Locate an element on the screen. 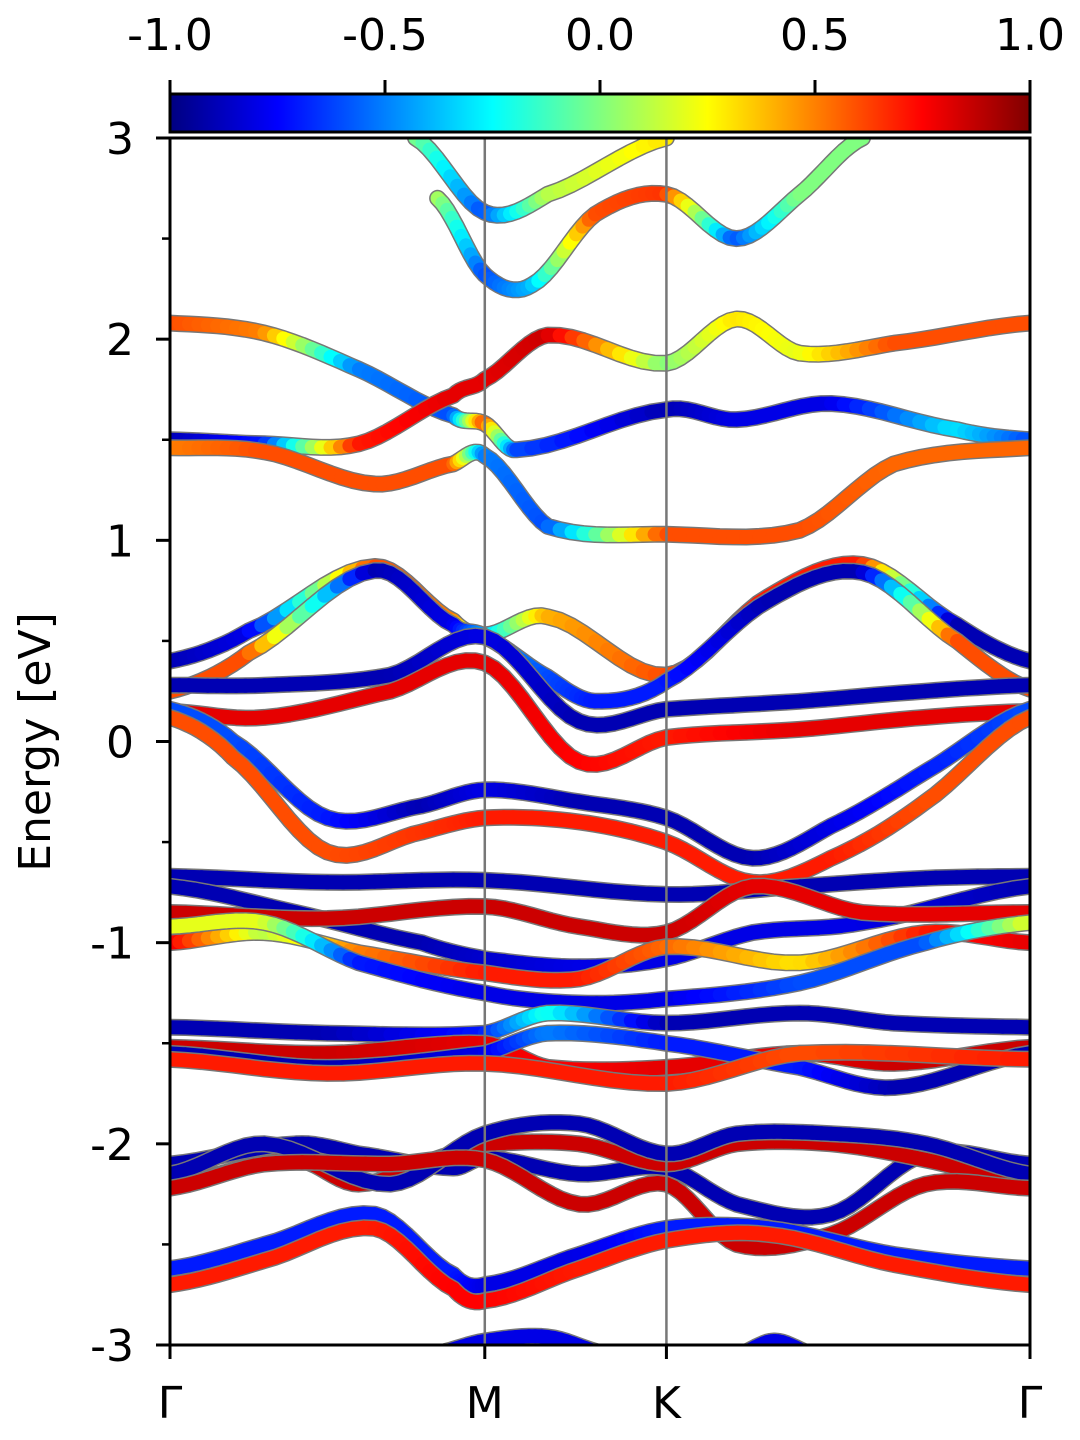  x-tick-label: K is located at coordinates (667, 1403).